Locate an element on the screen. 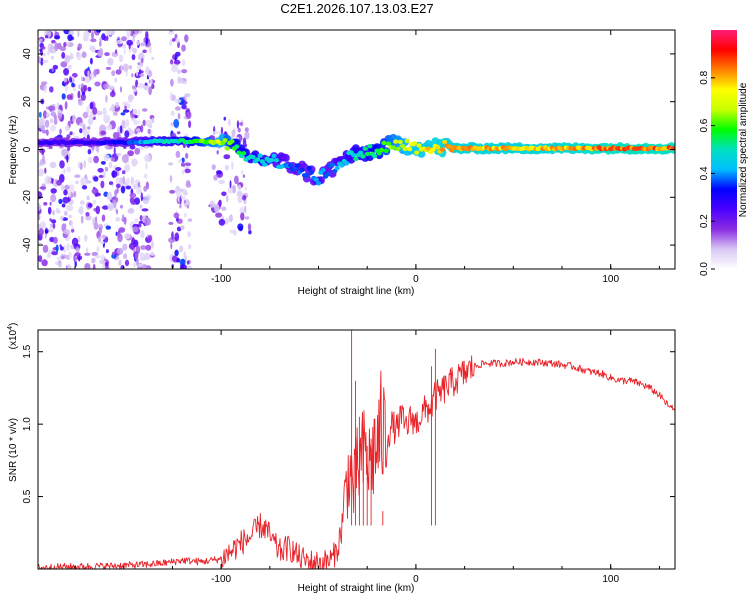  snr-multiplier-exponent: 4 is located at coordinates (10, 328).